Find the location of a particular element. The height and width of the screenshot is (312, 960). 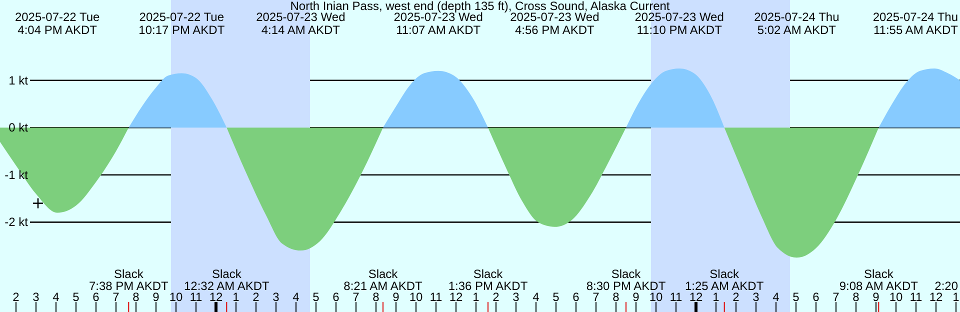

annotation: Slack 8:21 AM AKDT is located at coordinates (384, 280).